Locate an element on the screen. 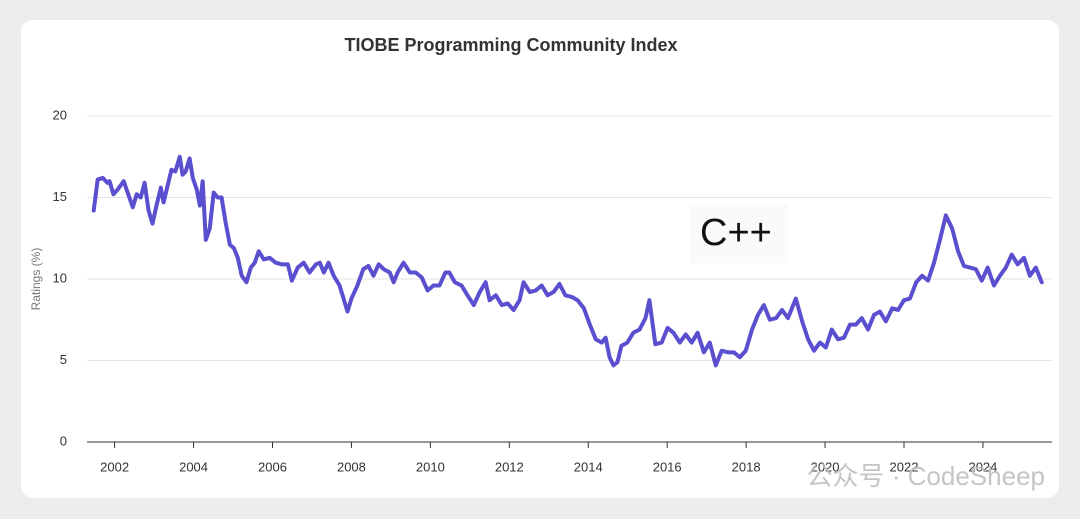  y-axis-label: Ratings (%) is located at coordinates (36, 279).